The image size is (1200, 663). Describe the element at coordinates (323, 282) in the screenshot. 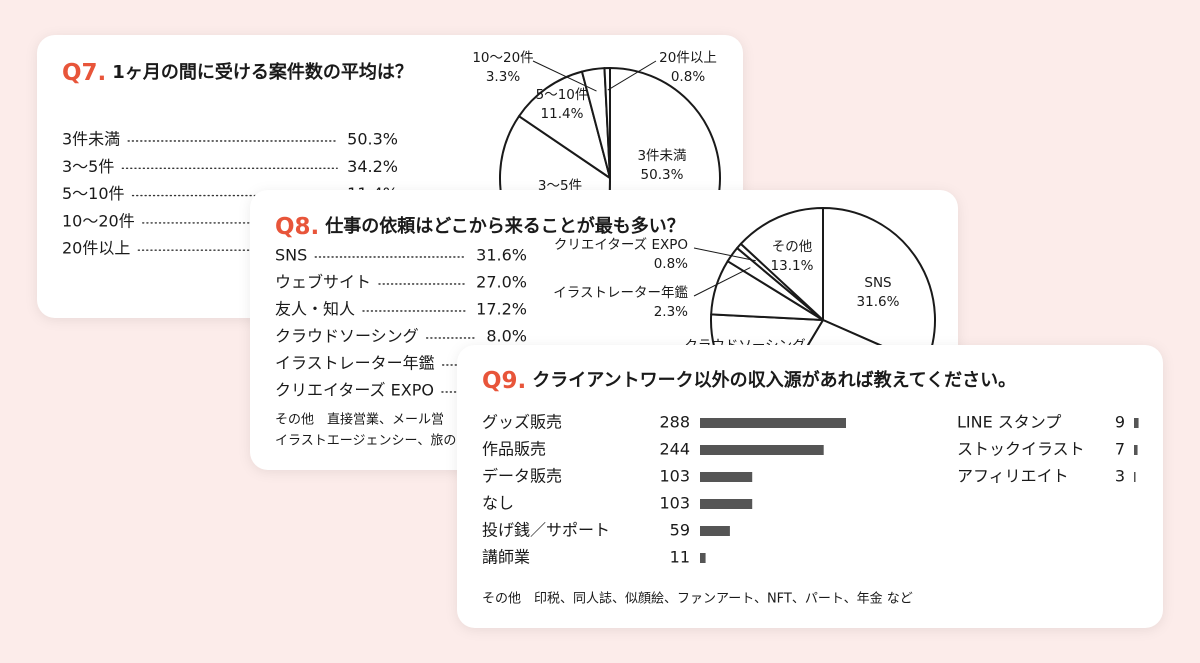

I see `list-label: ウェブサイト` at that location.